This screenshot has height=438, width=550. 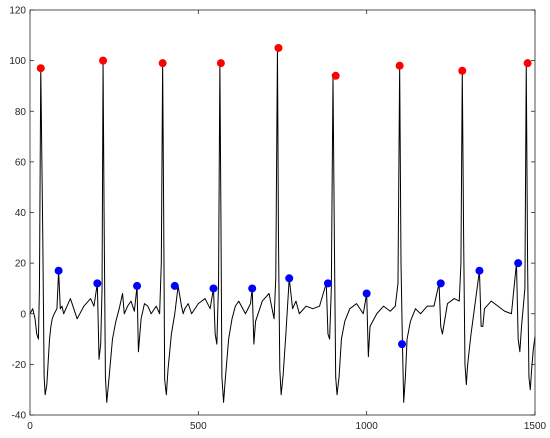 What do you see at coordinates (19, 365) in the screenshot?
I see `y-tick-label--20: -20` at bounding box center [19, 365].